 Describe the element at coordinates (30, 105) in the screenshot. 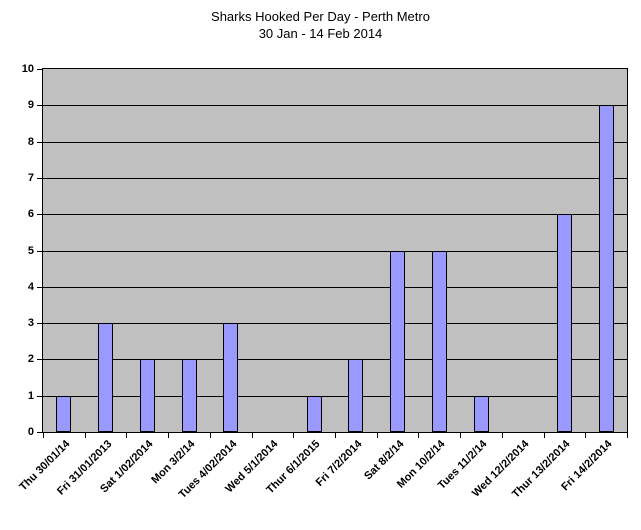

I see `y-tick-label: 9` at that location.